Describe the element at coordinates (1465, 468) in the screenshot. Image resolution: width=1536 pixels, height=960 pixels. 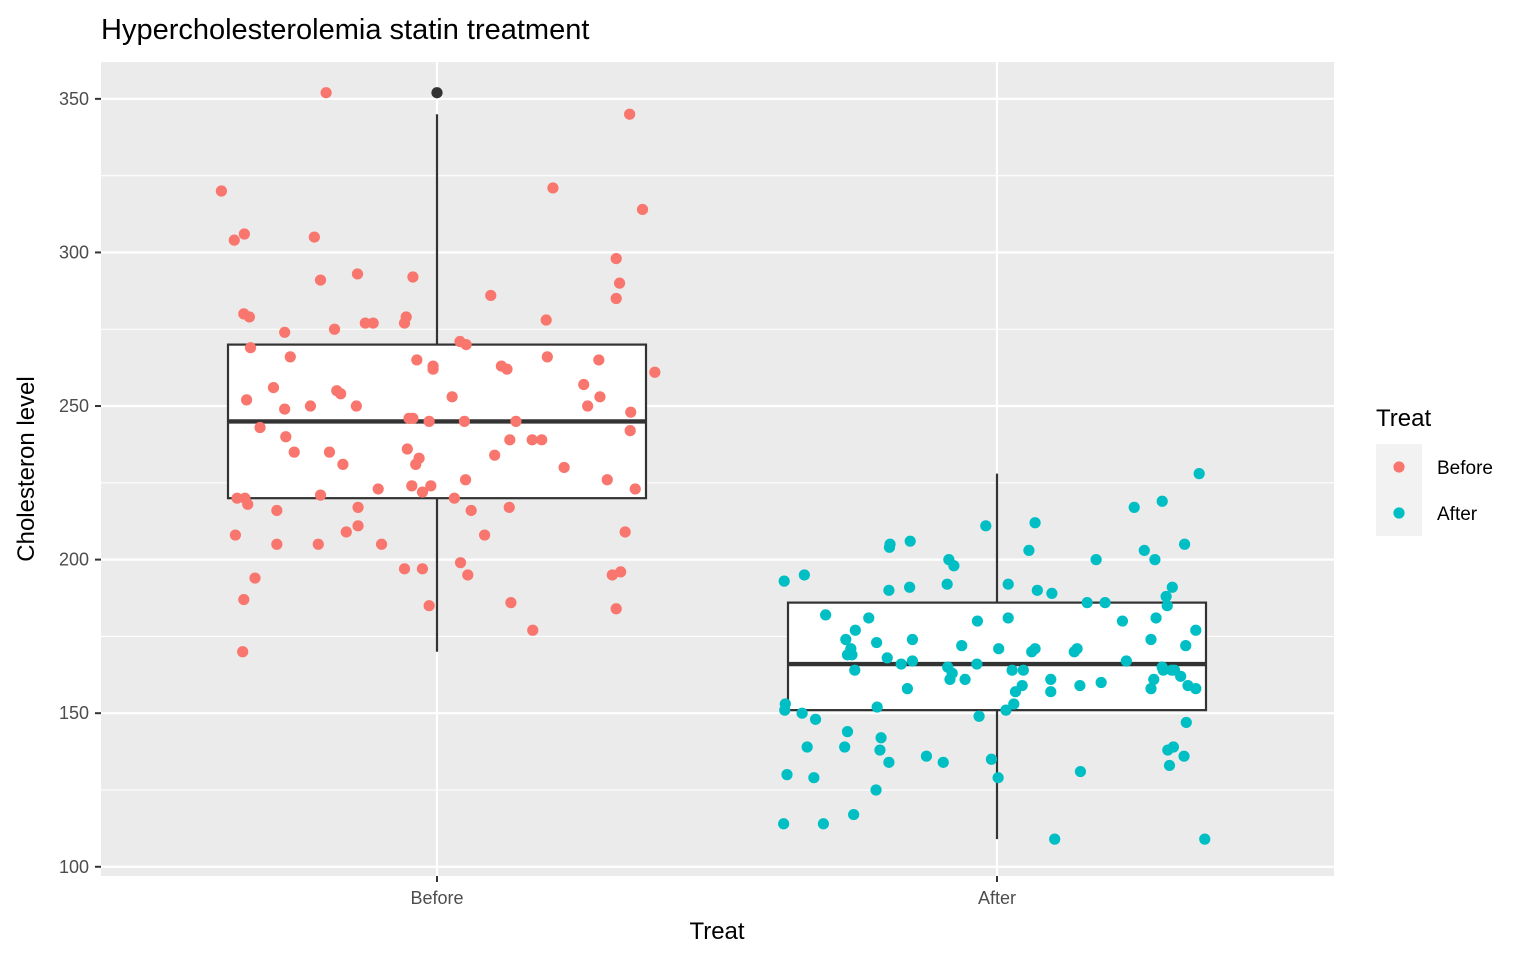
I see `legend-label-before: Before` at that location.